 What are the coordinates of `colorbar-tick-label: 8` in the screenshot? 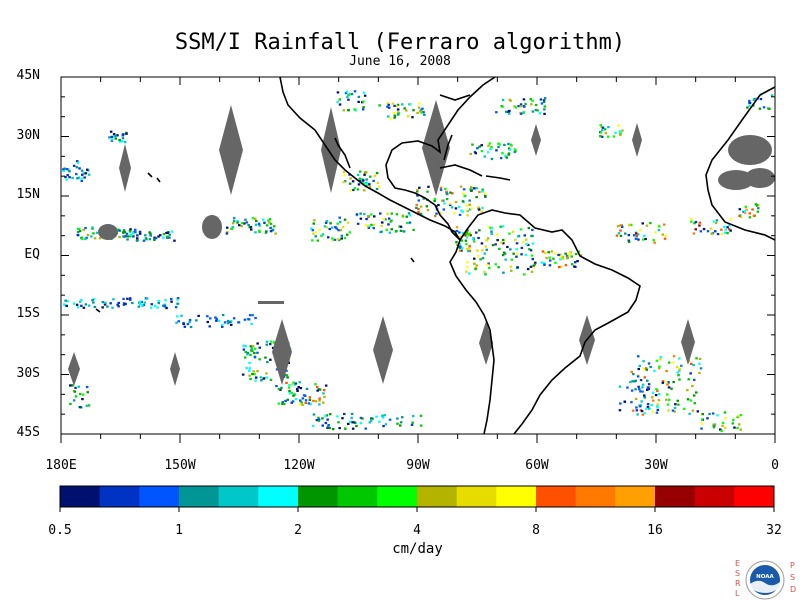 It's located at (536, 530).